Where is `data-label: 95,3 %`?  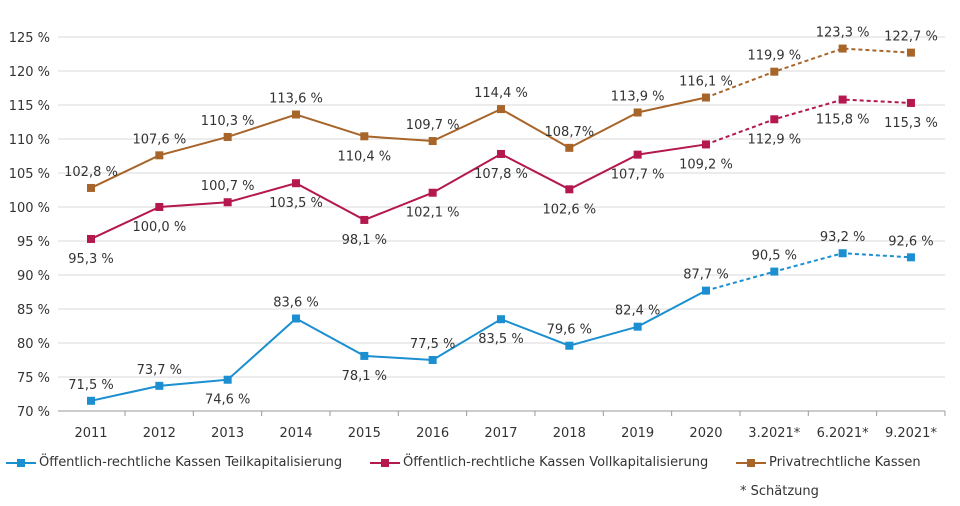
data-label: 95,3 % is located at coordinates (90, 259).